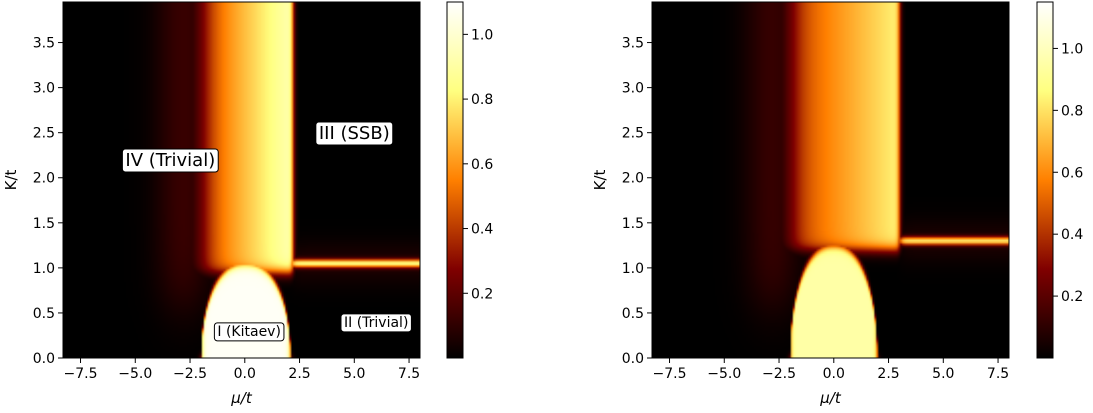  I want to click on region-label: III (SSB), so click(354, 133).